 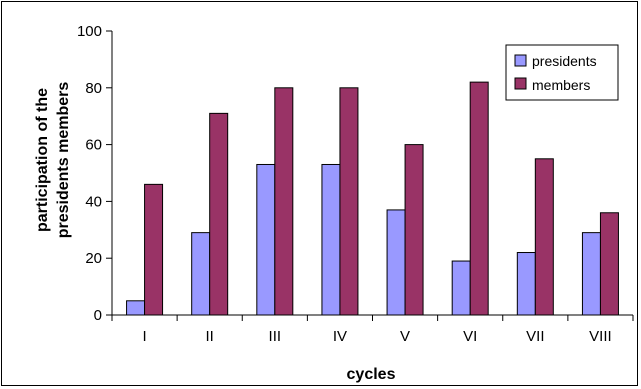 What do you see at coordinates (349, 201) in the screenshot?
I see `bar-members-IV` at bounding box center [349, 201].